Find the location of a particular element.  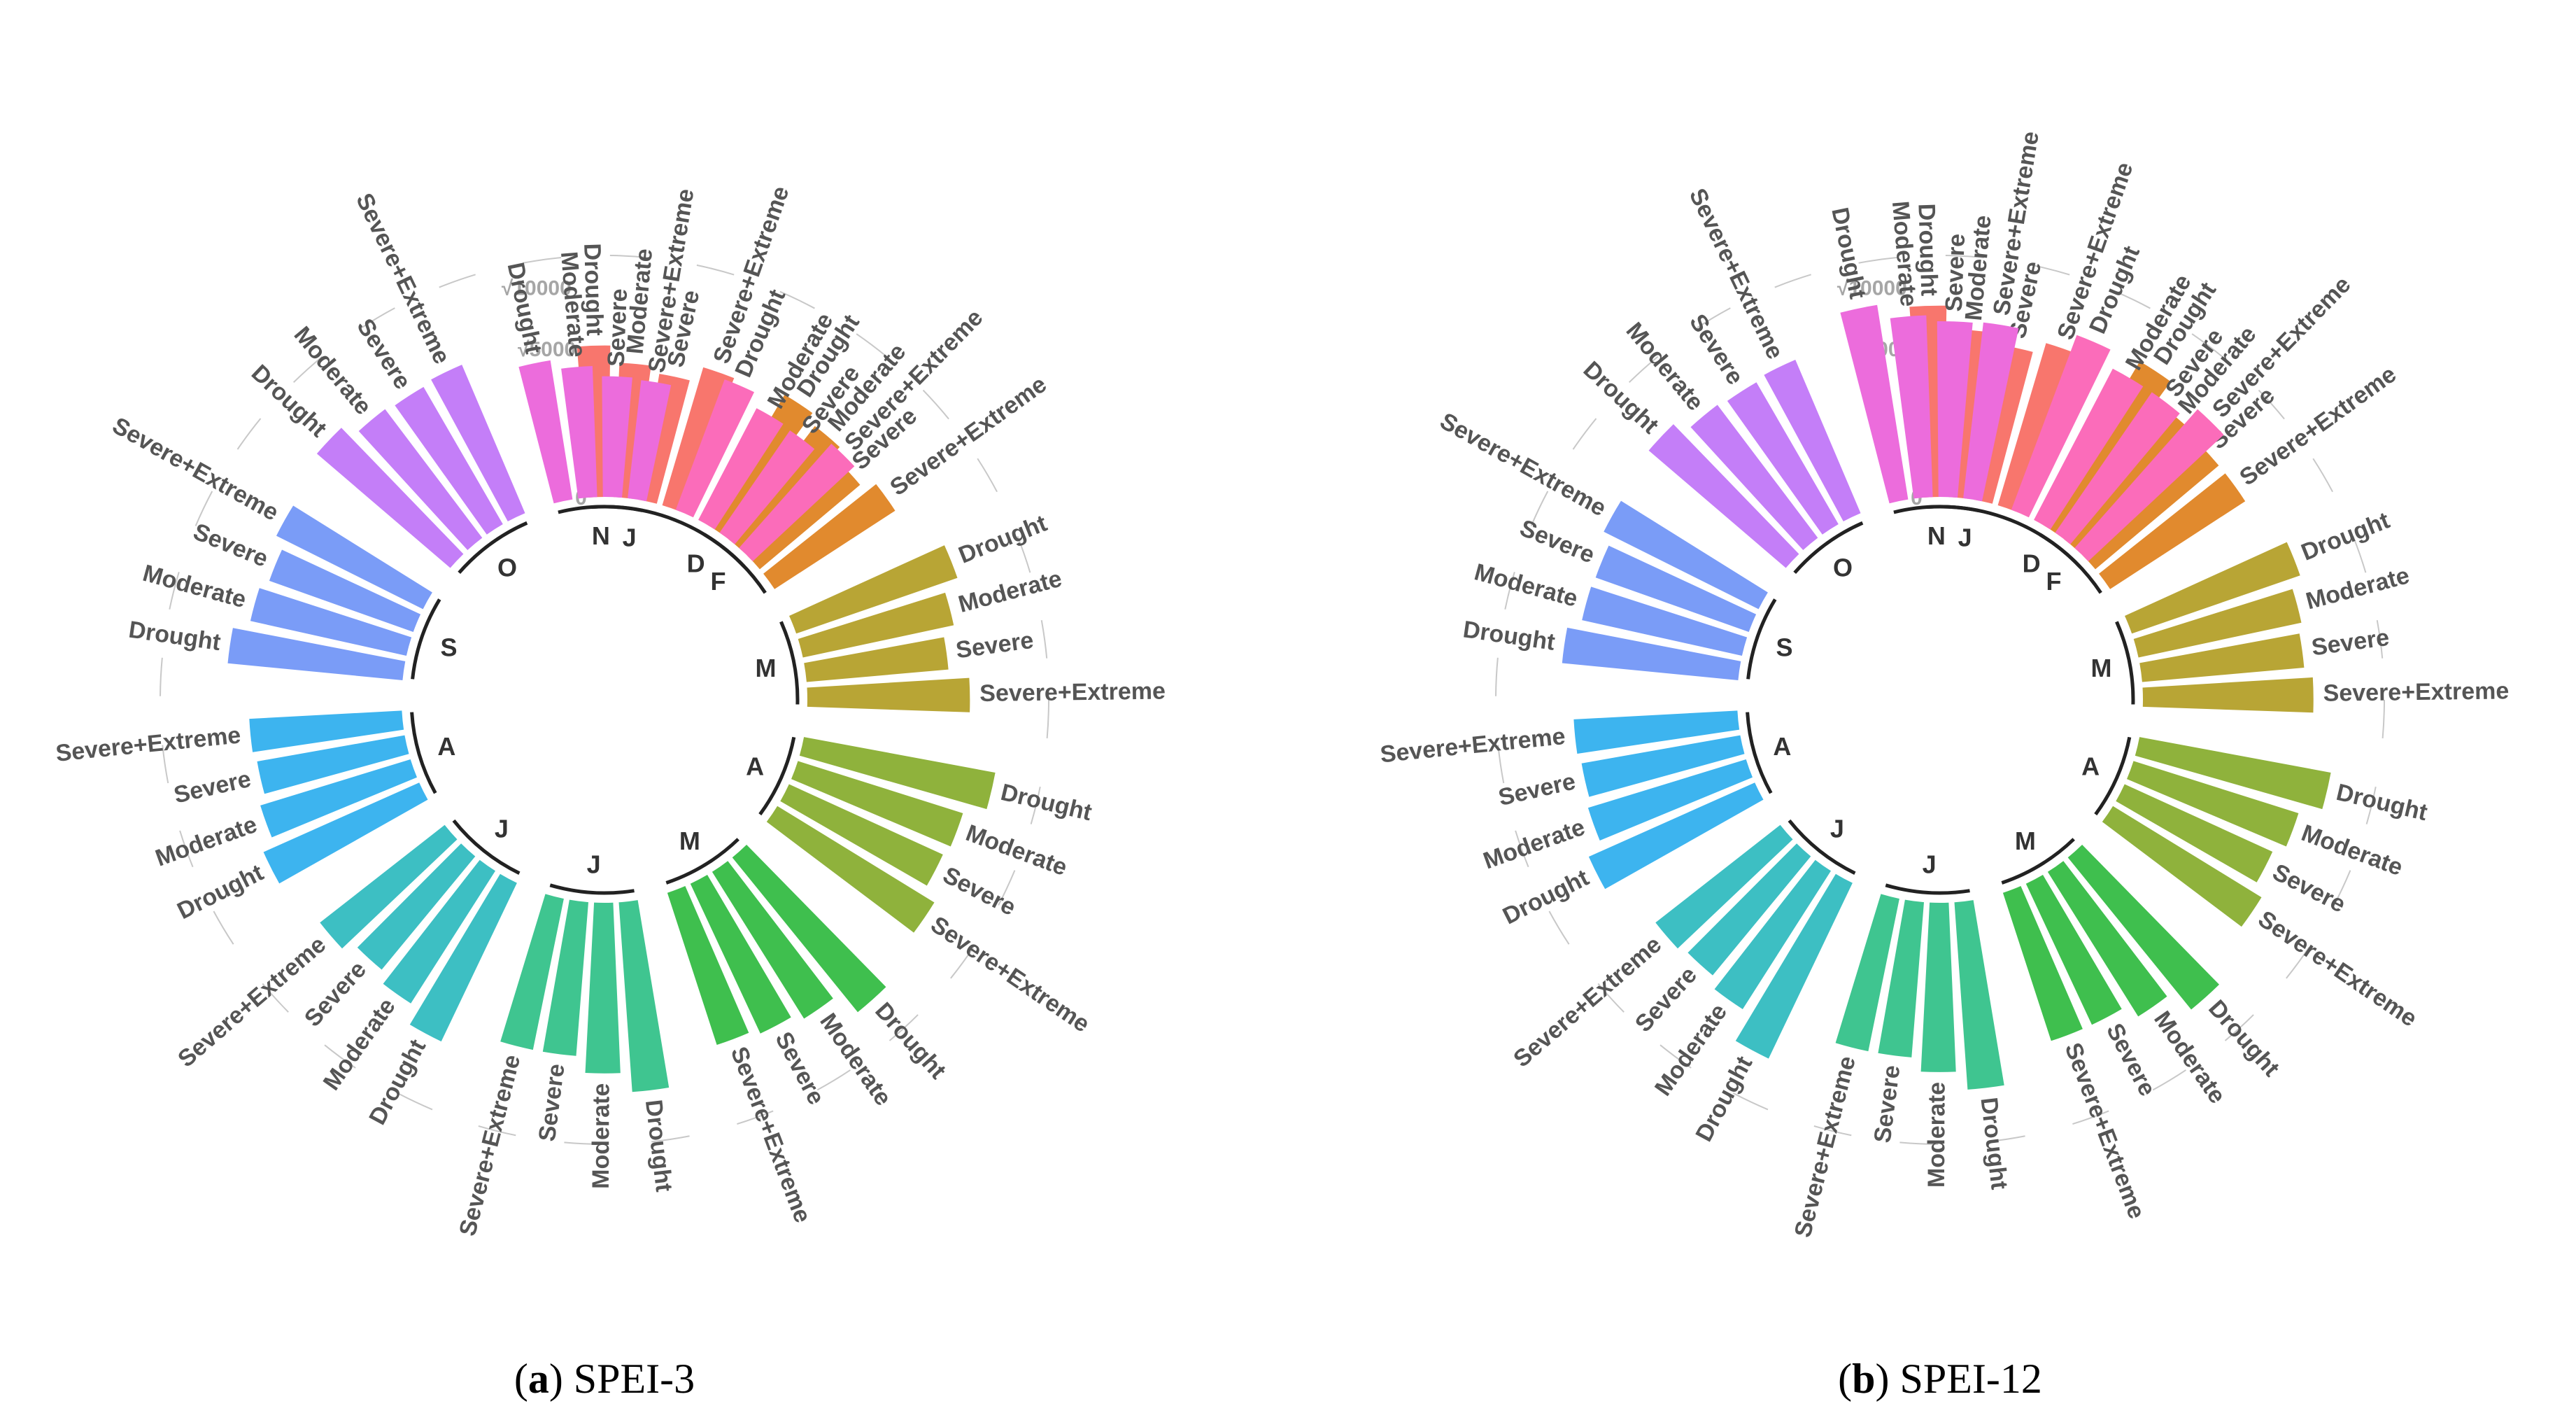

month-label: M is located at coordinates (2025, 841).